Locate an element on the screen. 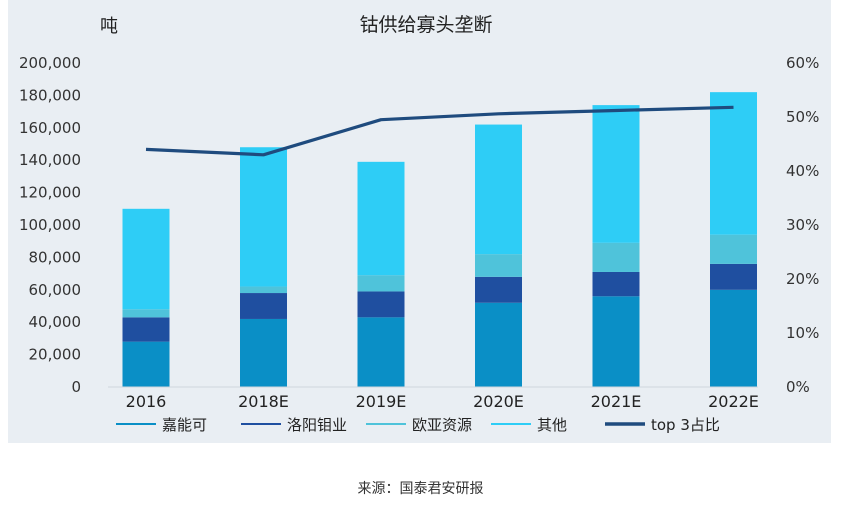  y-tick-label: 160,000 is located at coordinates (50, 128).